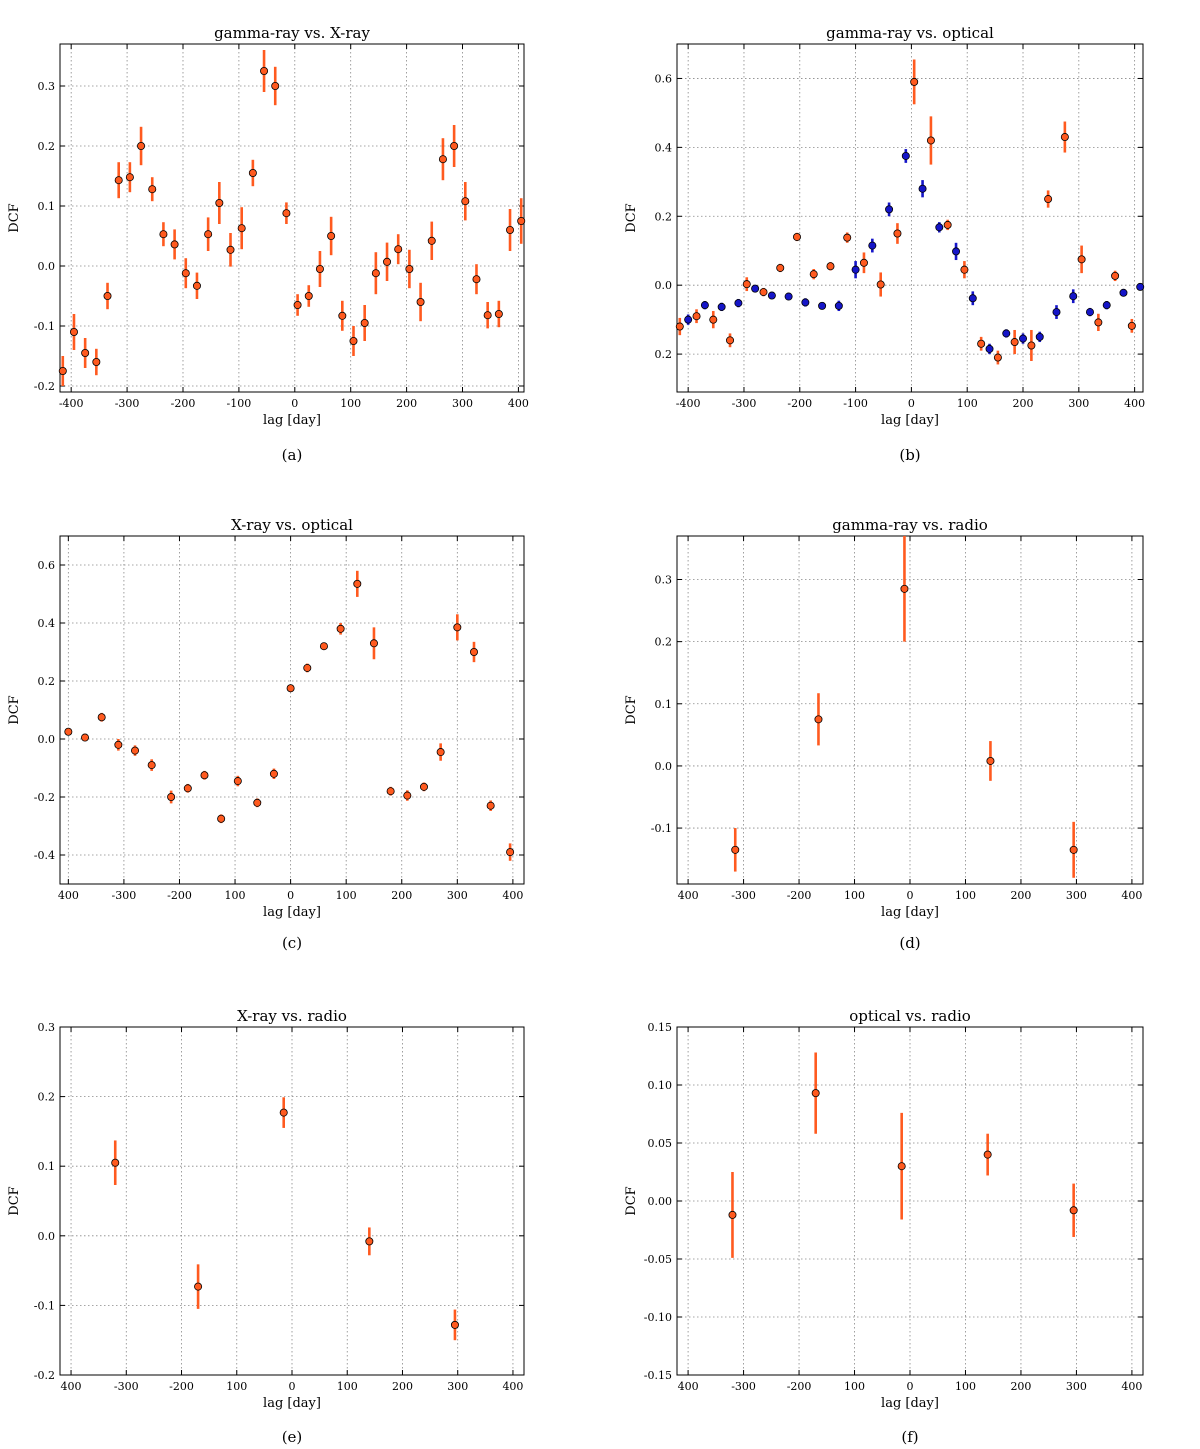 This screenshot has width=1200, height=1449. I want to click on x-tick-label: -400, so click(688, 403).